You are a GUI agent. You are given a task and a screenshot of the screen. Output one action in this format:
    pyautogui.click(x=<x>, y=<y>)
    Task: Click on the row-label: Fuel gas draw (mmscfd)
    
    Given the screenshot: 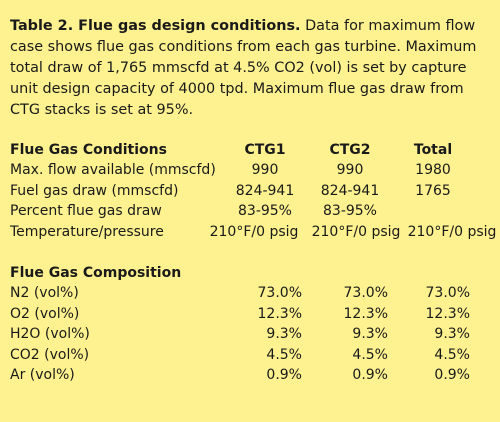 What is the action you would take?
    pyautogui.click(x=94, y=190)
    